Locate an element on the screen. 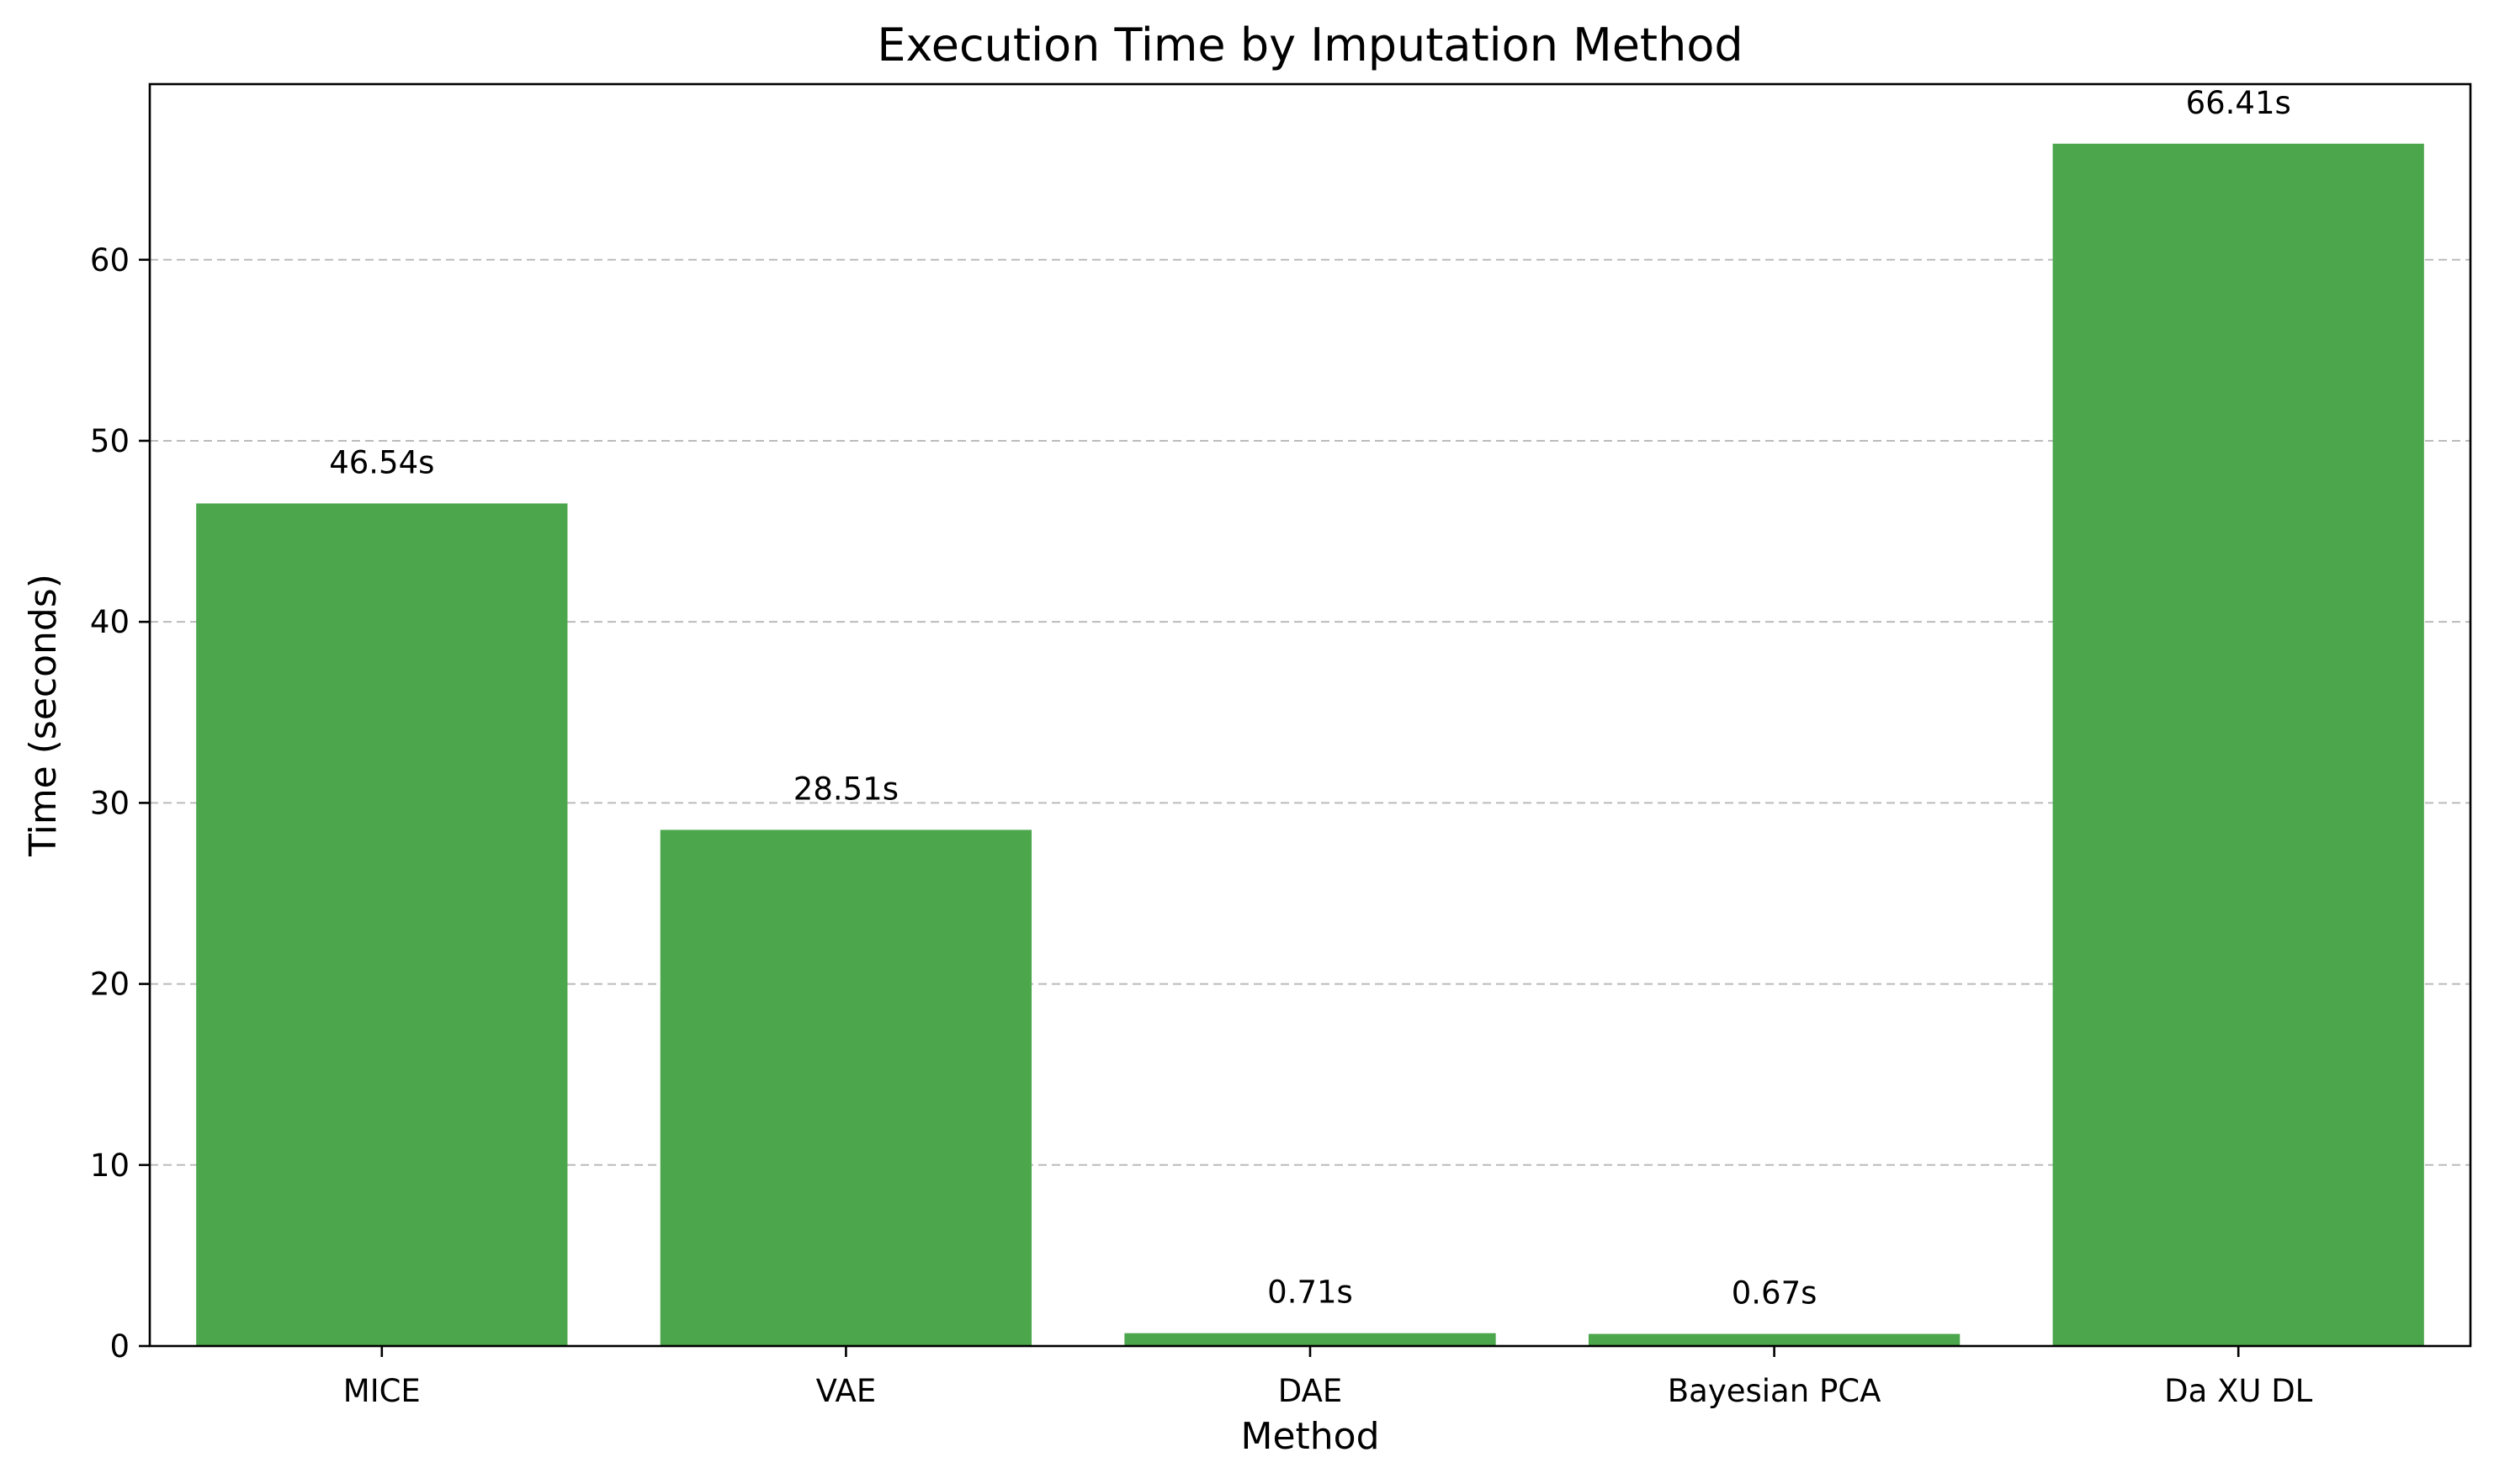 The image size is (2494, 1484). x-tick-label: VAE is located at coordinates (846, 1391).